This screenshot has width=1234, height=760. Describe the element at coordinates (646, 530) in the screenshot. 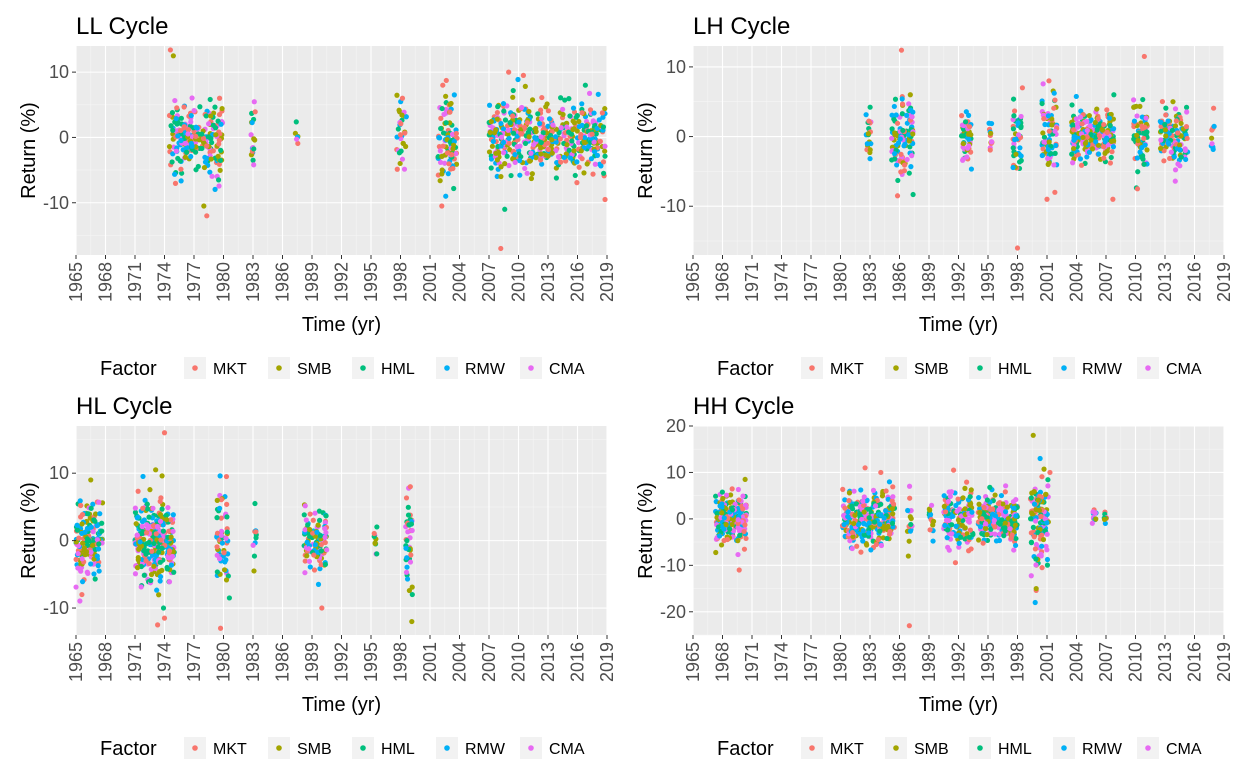

I see `y-axis-label: Return (%)` at that location.